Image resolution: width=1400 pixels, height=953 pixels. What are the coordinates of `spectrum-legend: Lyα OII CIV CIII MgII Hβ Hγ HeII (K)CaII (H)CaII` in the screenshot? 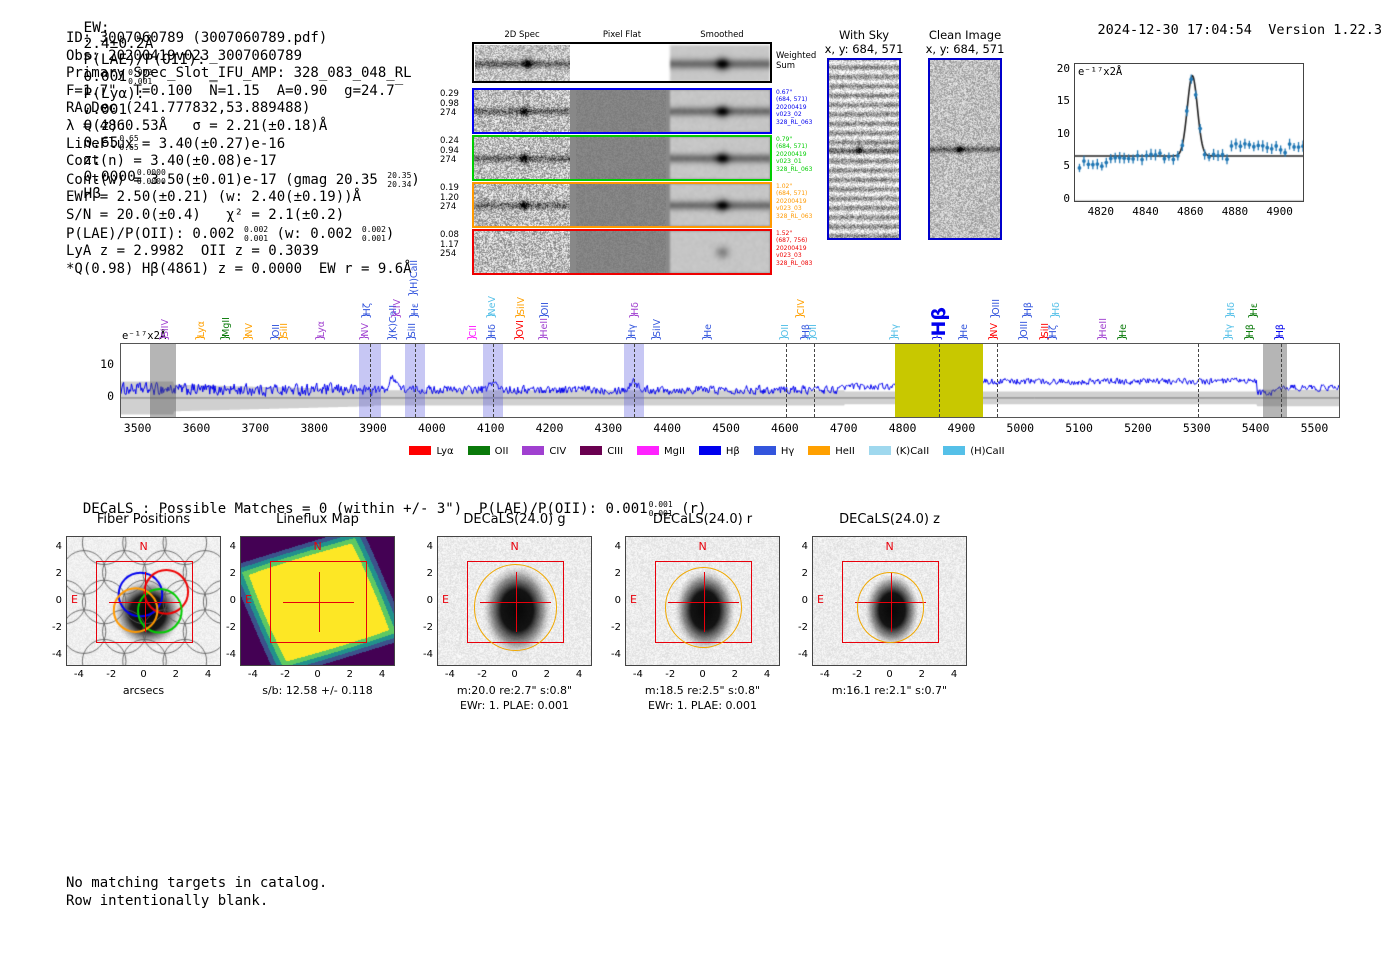 It's located at (700, 451).